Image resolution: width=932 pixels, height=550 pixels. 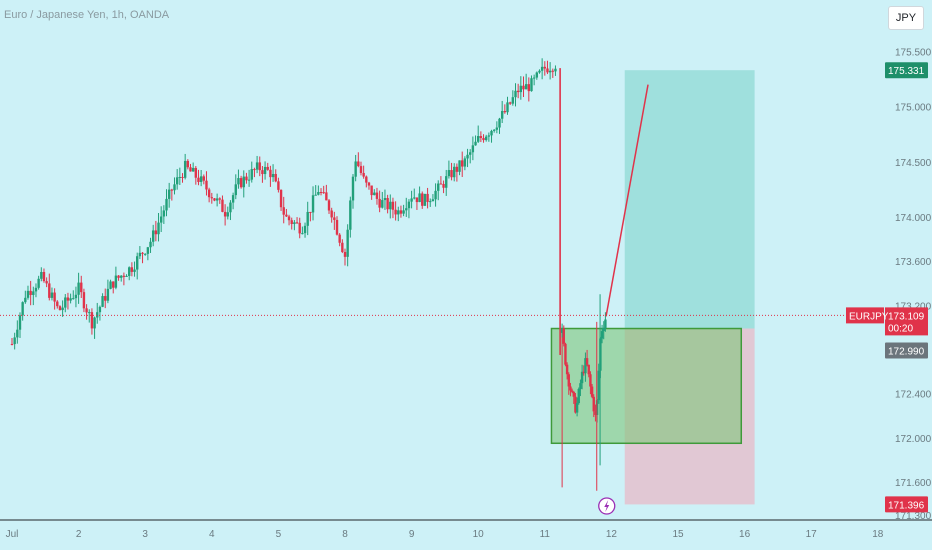 I want to click on time-tick-label: 3, so click(x=145, y=534).